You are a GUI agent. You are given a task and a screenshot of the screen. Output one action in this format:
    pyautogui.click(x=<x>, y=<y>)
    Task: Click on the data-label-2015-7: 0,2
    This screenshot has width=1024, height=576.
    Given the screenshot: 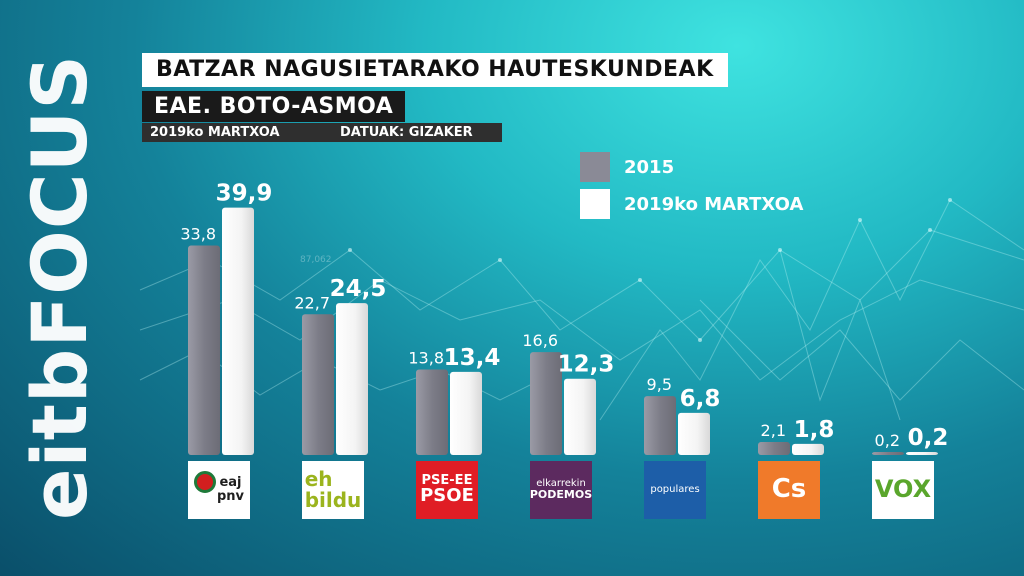 What is the action you would take?
    pyautogui.click(x=887, y=440)
    